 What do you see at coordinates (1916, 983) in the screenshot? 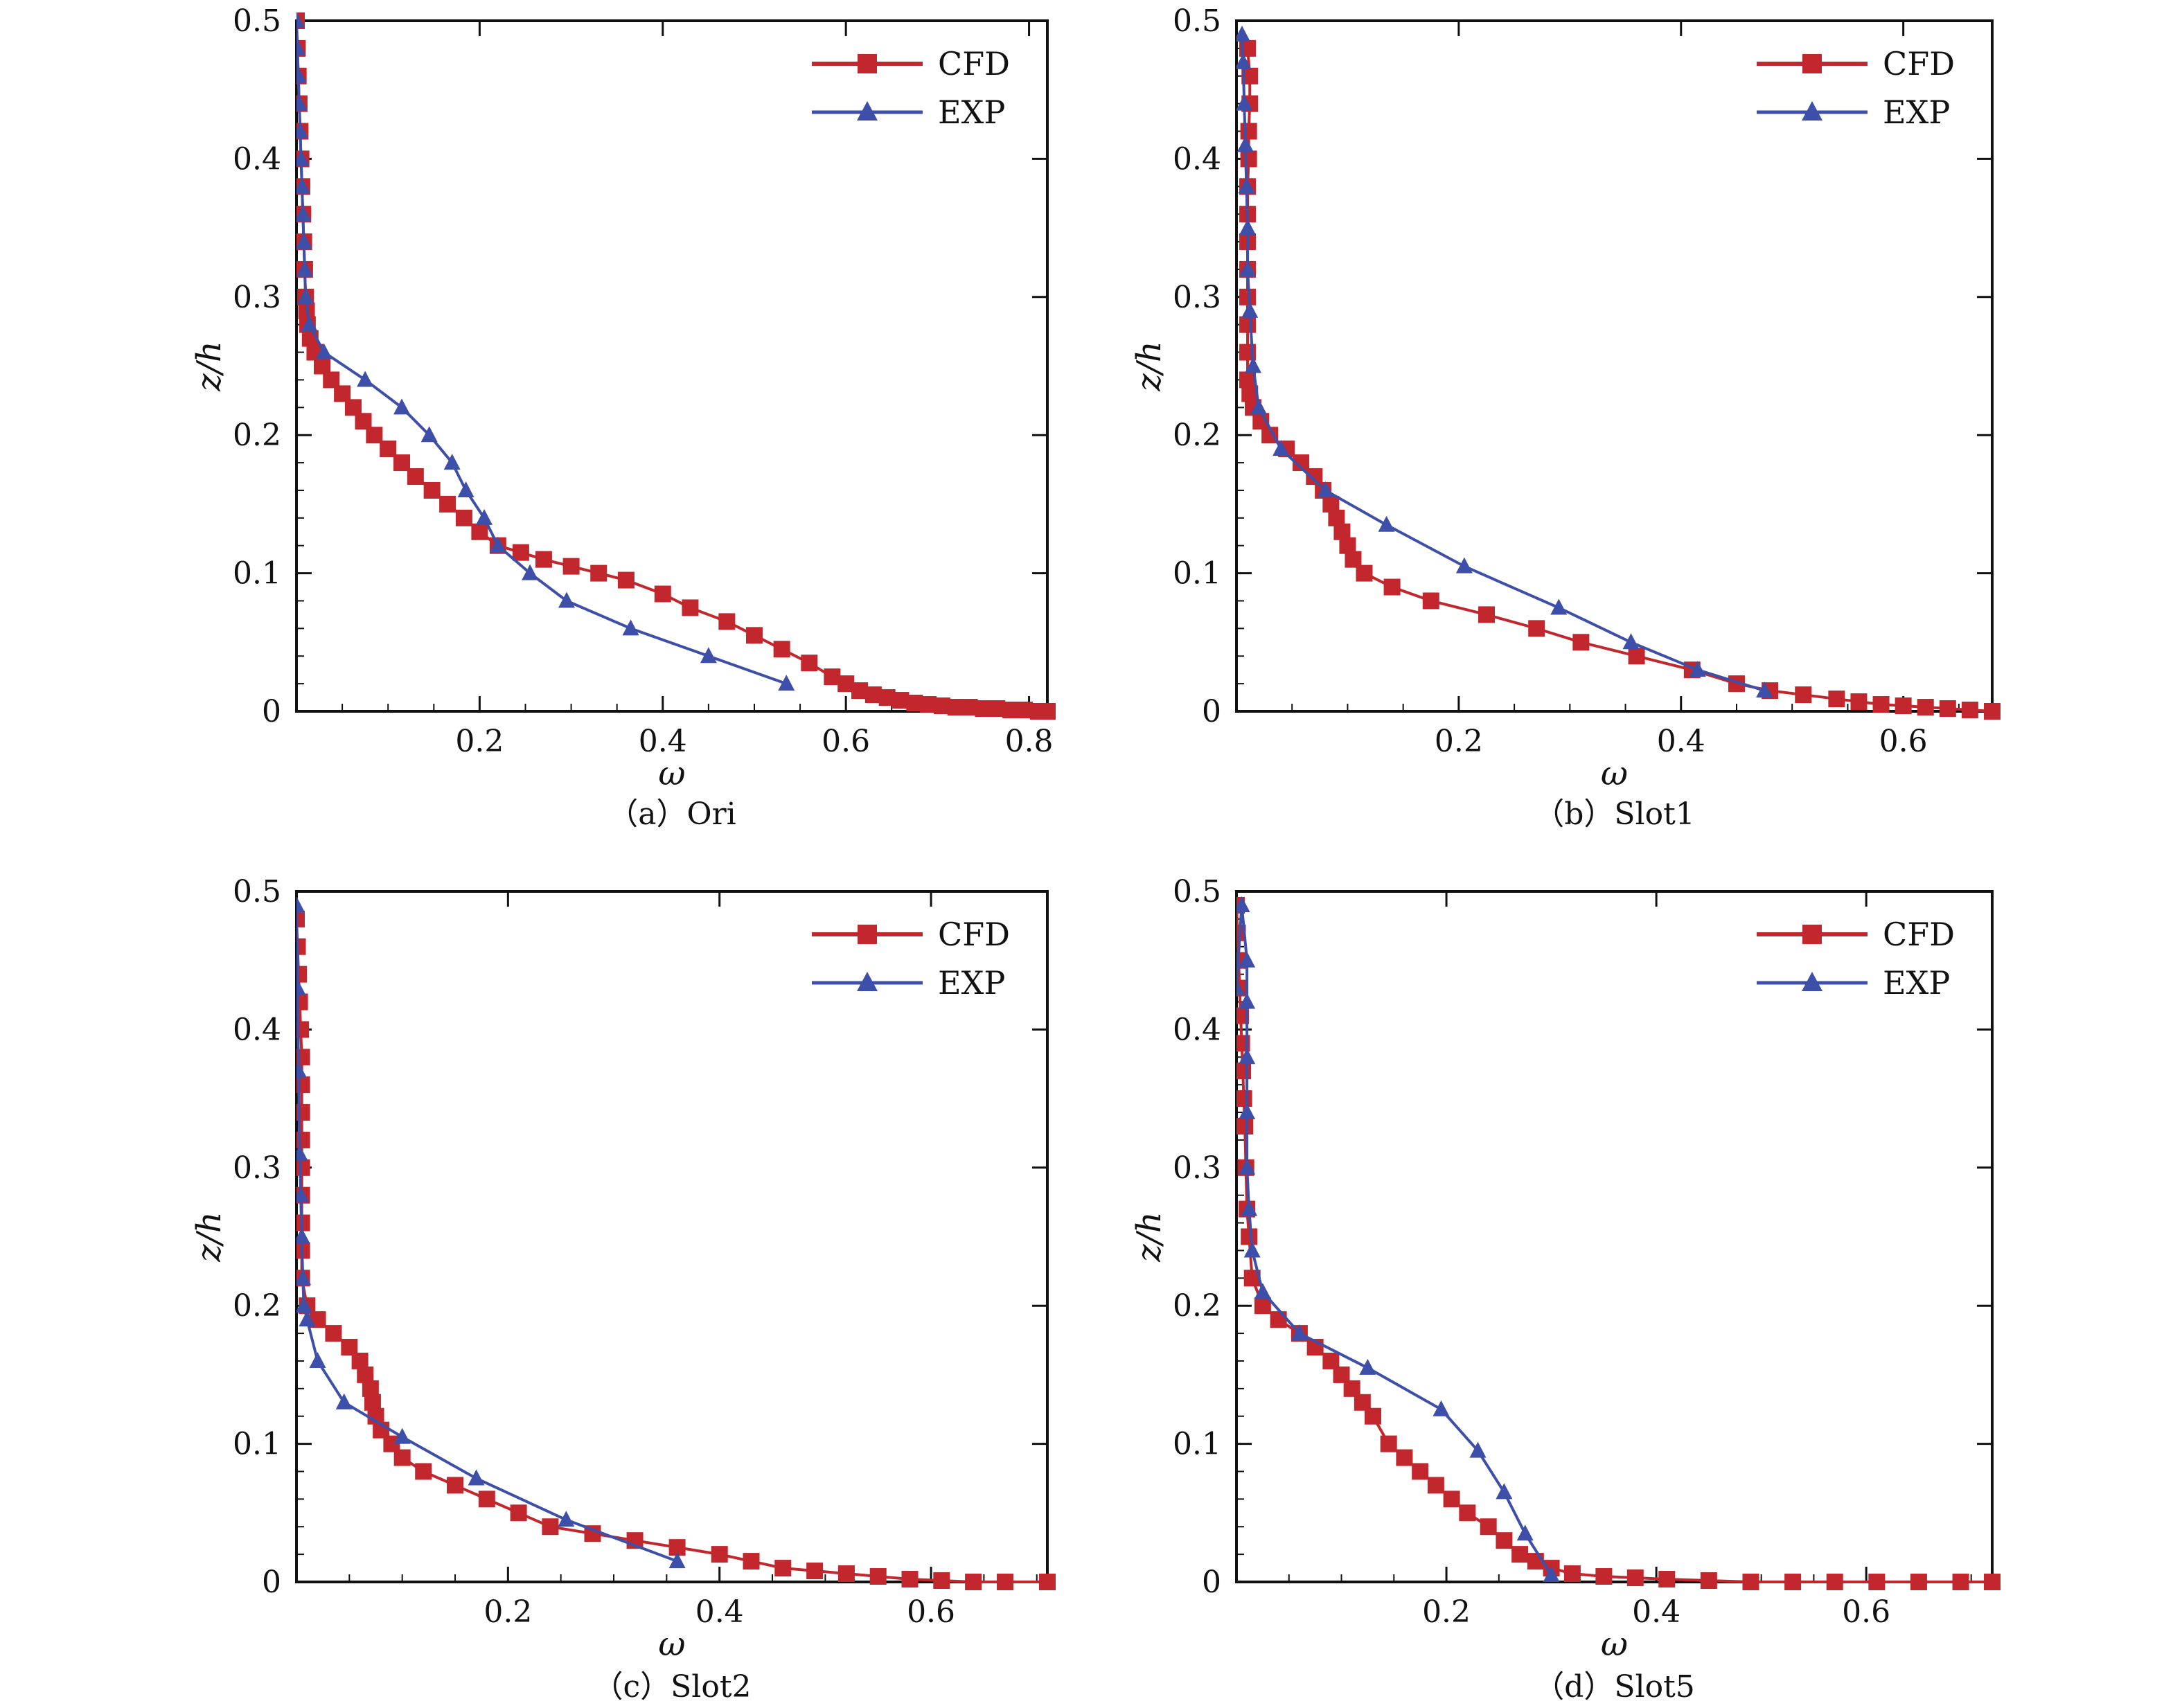
I see `legend-label-exp: EXP` at bounding box center [1916, 983].